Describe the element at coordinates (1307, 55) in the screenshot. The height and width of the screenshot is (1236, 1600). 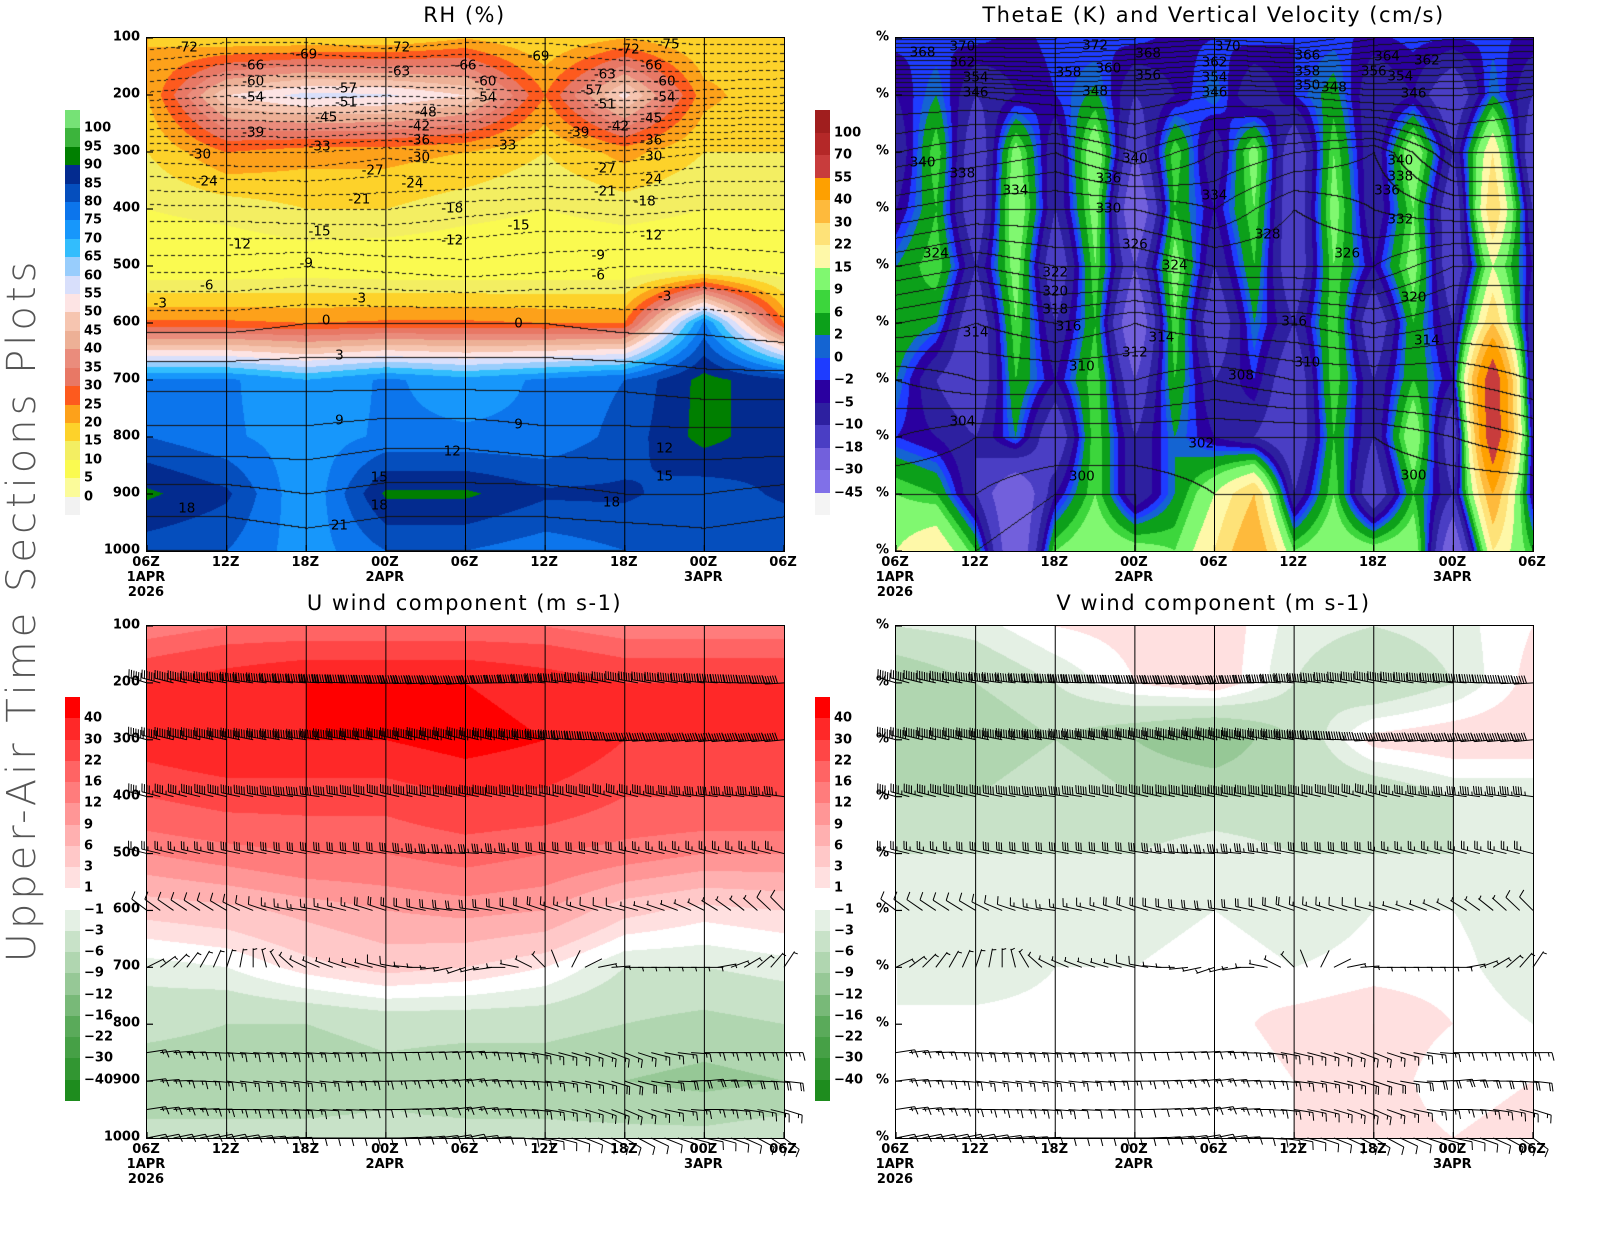
I see `contour-label: 366` at that location.